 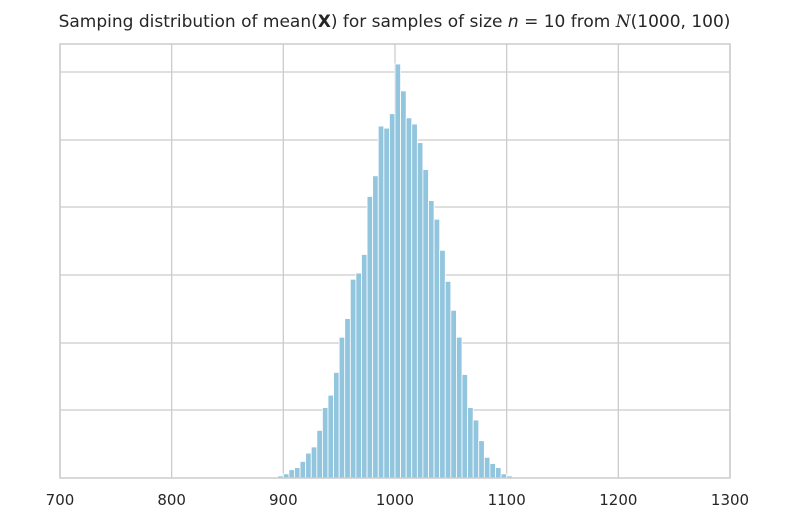 What do you see at coordinates (730, 500) in the screenshot?
I see `x-tick-label: 1300` at bounding box center [730, 500].